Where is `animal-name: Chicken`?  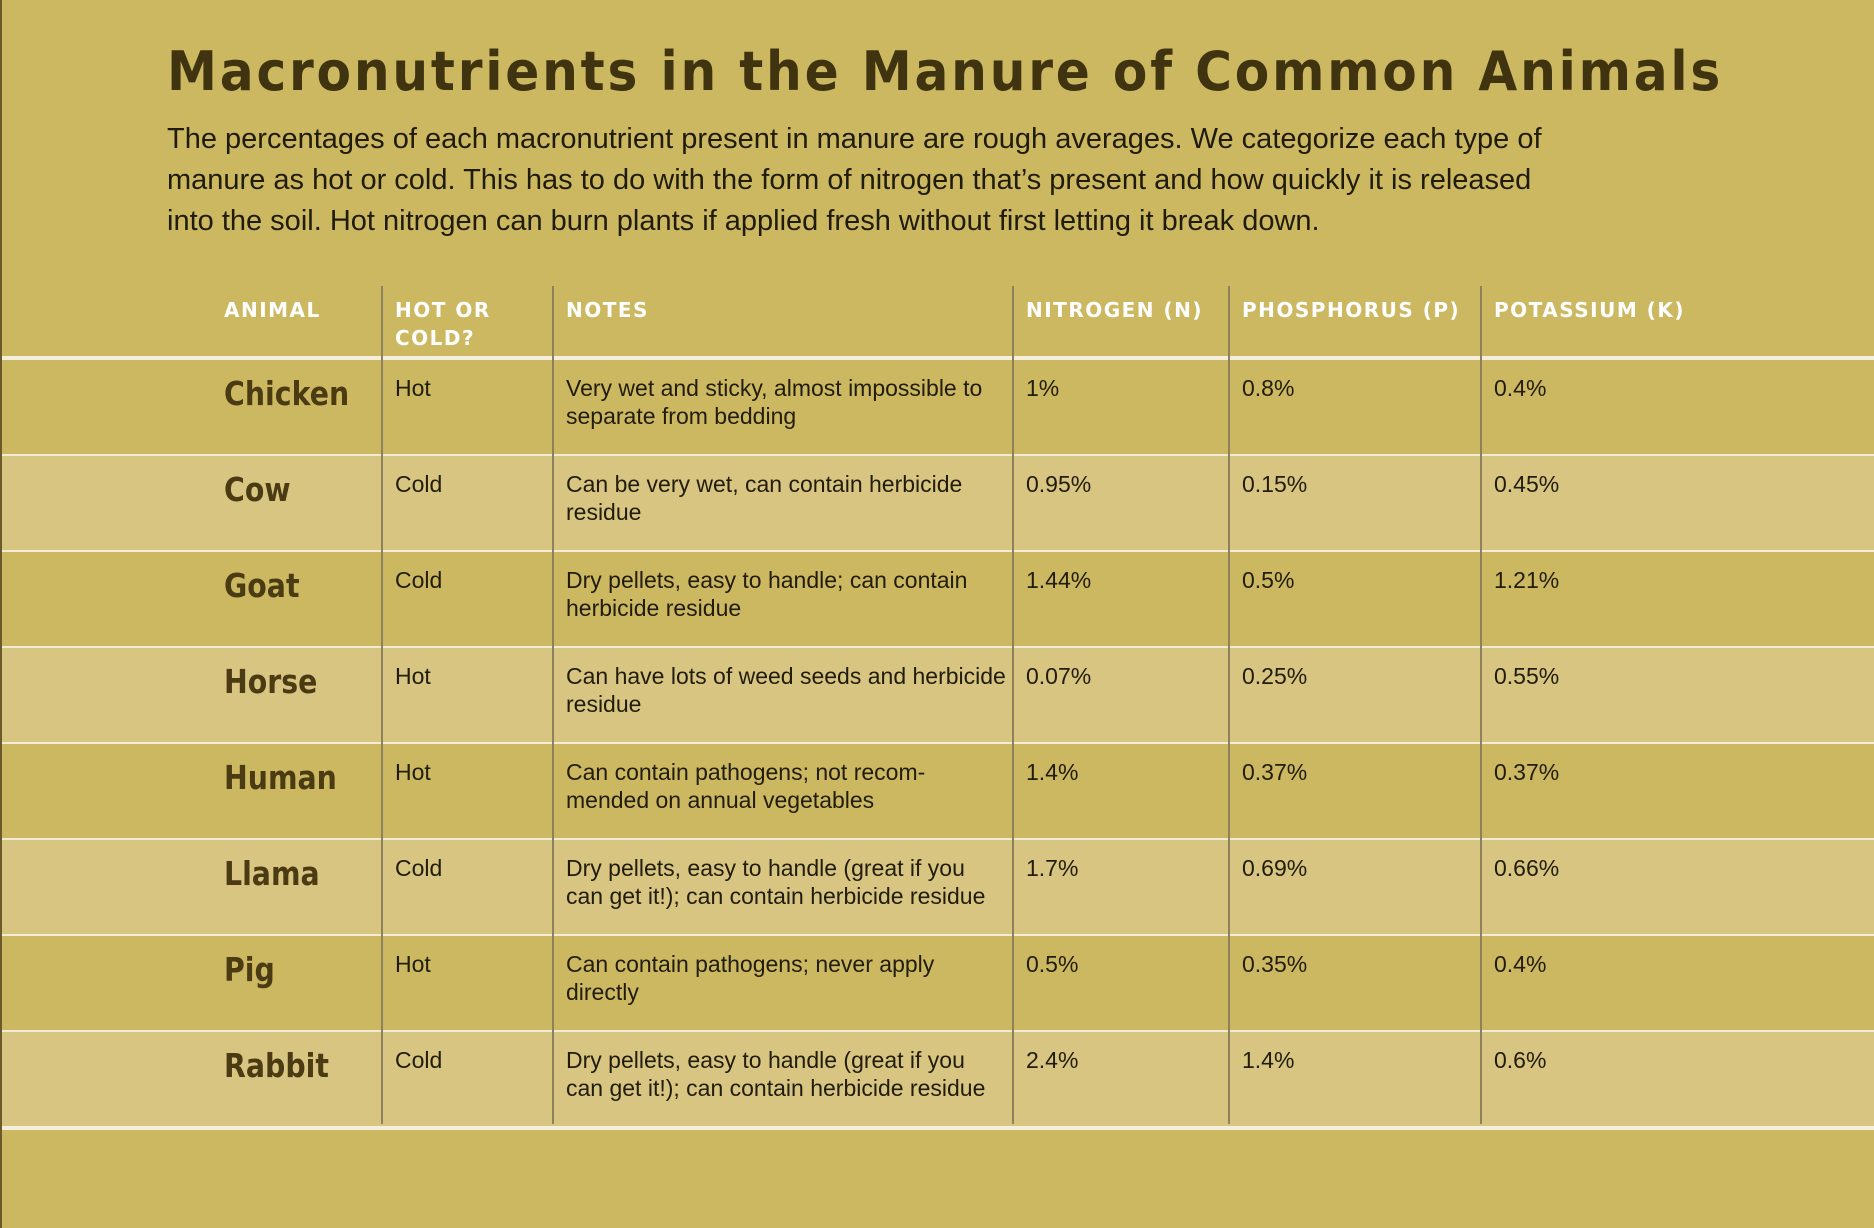
animal-name: Chicken is located at coordinates (287, 393).